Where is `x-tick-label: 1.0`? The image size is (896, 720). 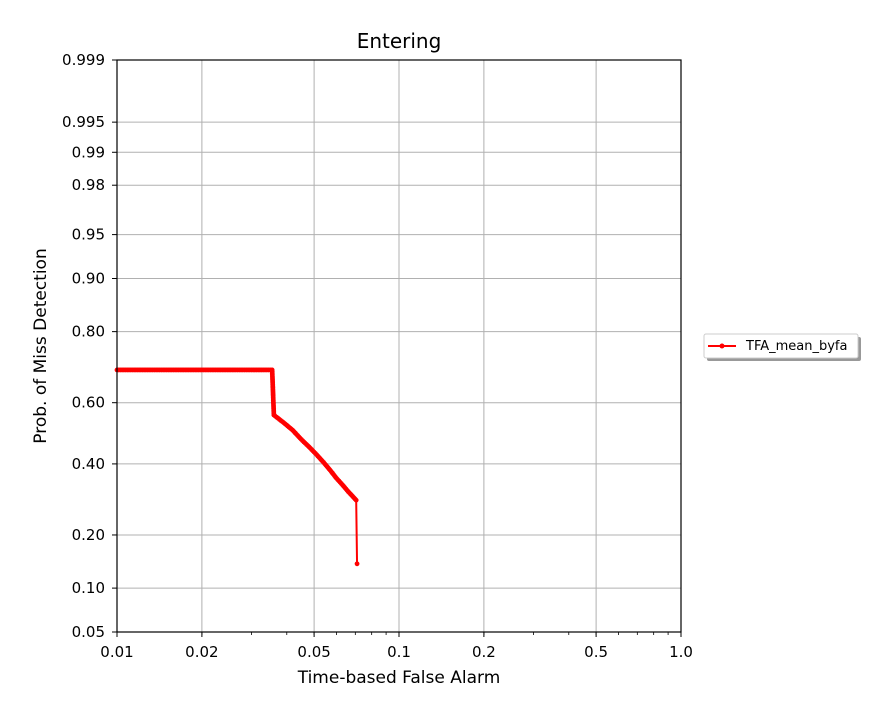
x-tick-label: 1.0 is located at coordinates (681, 652).